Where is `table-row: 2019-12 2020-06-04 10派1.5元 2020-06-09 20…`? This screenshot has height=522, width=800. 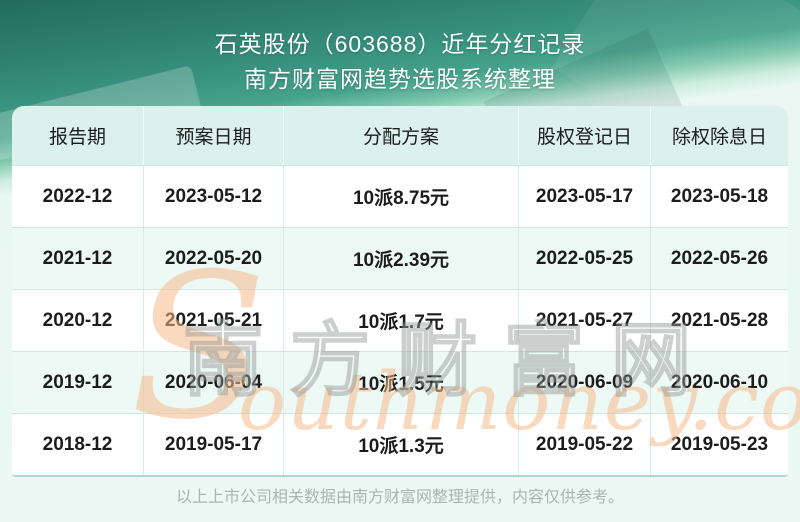
table-row: 2019-12 2020-06-04 10派1.5元 2020-06-09 20… is located at coordinates (400, 382).